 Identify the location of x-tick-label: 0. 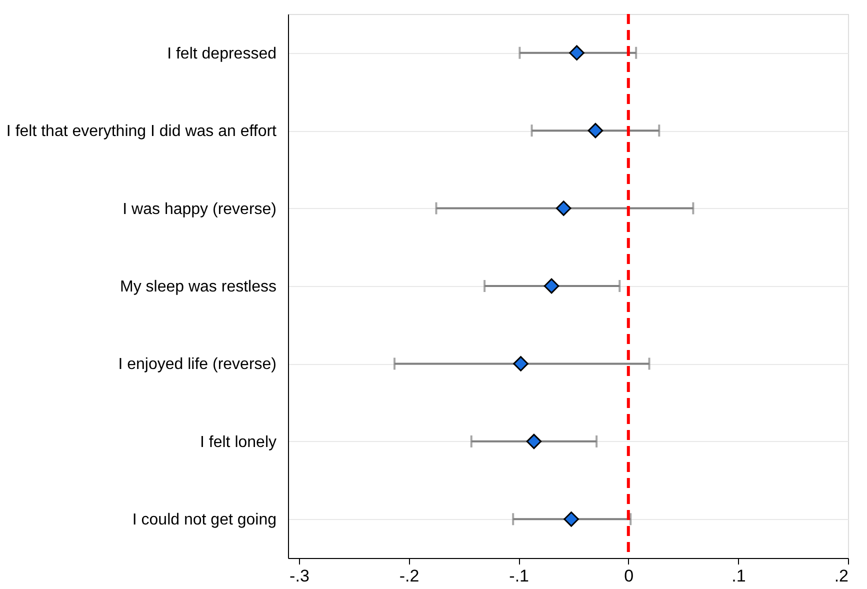
(629, 576).